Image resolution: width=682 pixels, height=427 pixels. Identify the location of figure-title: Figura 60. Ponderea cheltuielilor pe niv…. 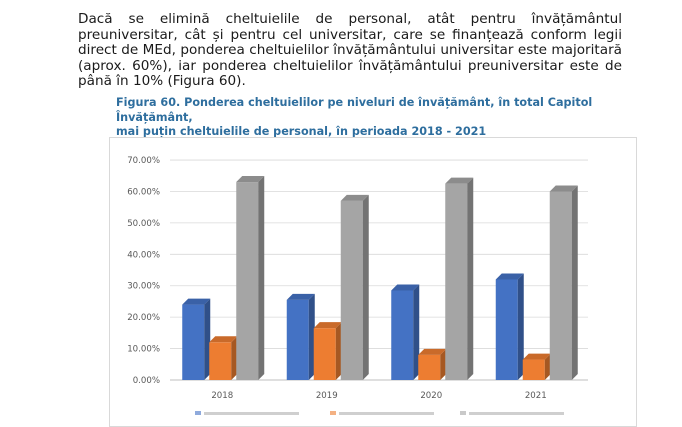
(376, 118).